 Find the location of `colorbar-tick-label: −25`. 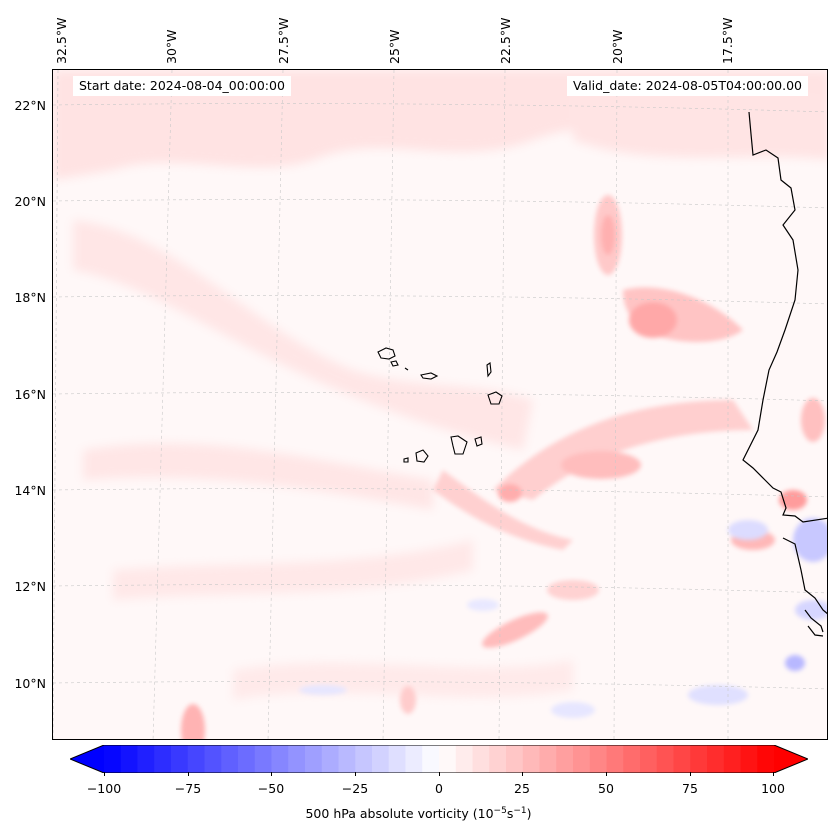

colorbar-tick-label: −25 is located at coordinates (355, 788).